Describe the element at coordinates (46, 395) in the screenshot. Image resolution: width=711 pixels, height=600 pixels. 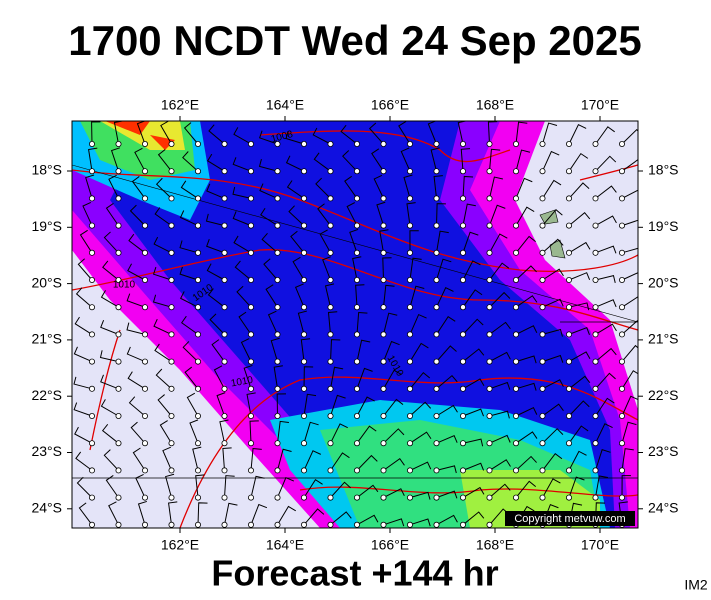
I see `lat-label: 22°S` at that location.